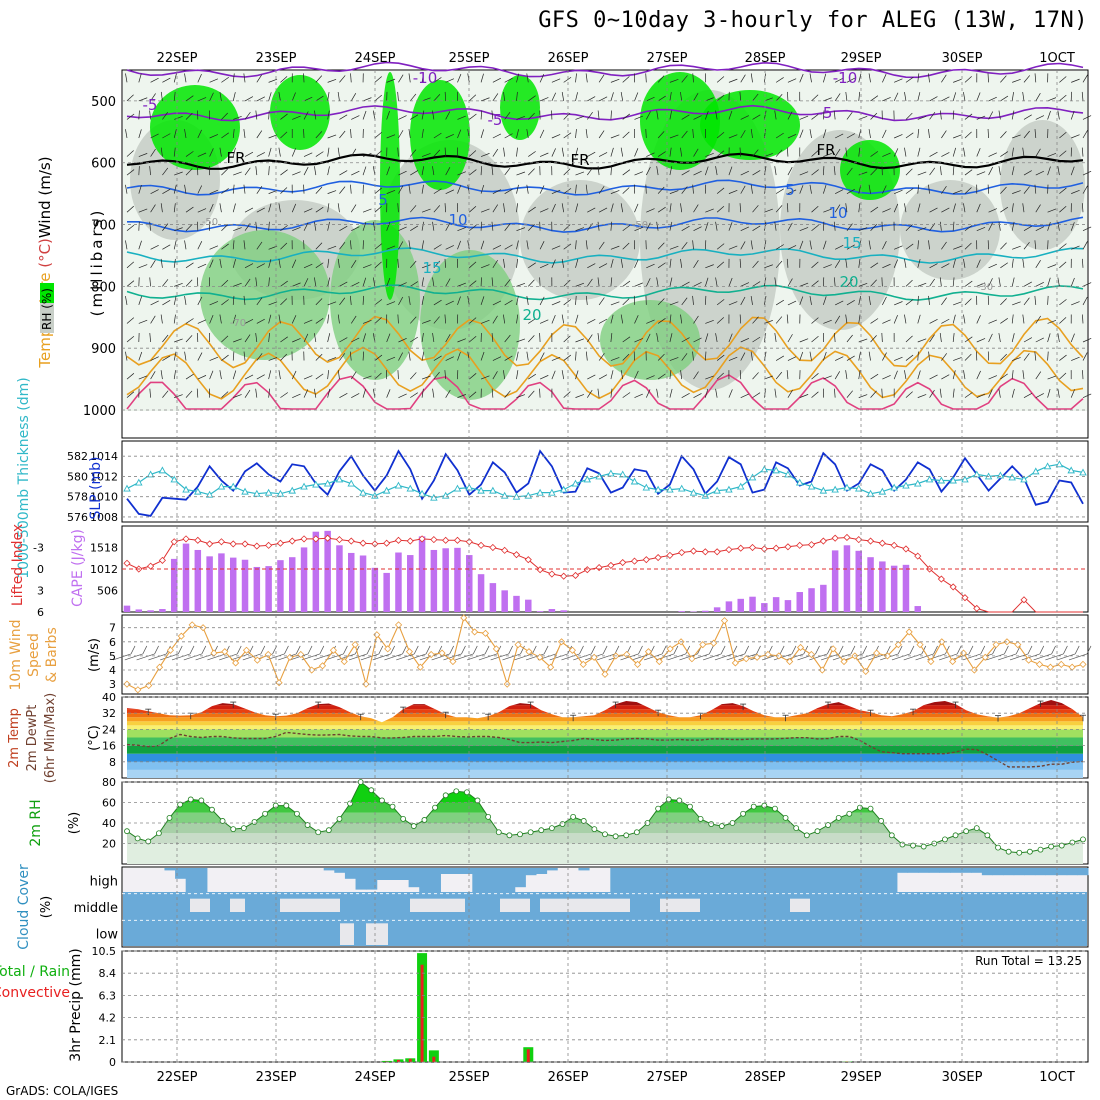  I want to click on isotherm--10, so click(605, 70).